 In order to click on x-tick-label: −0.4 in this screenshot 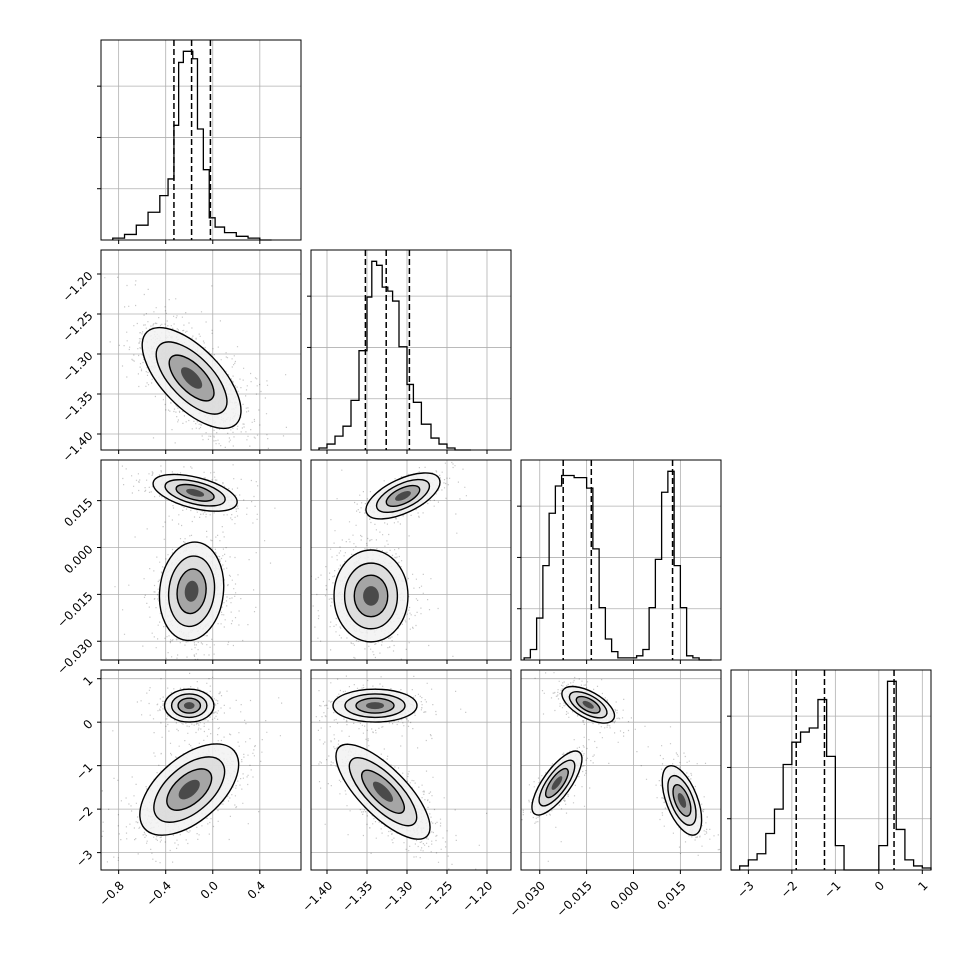, I will do `click(159, 893)`.